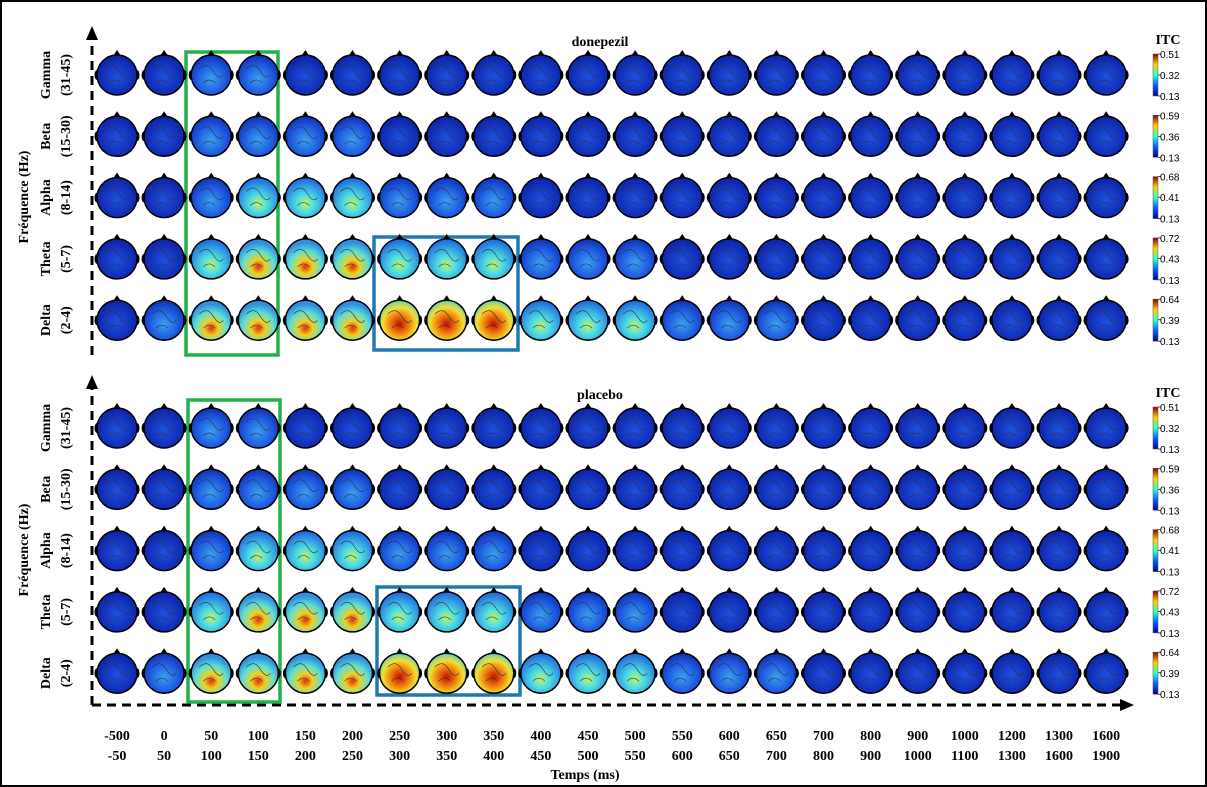 The height and width of the screenshot is (787, 1207). Describe the element at coordinates (117, 736) in the screenshot. I see `x-tick-label: -500` at that location.